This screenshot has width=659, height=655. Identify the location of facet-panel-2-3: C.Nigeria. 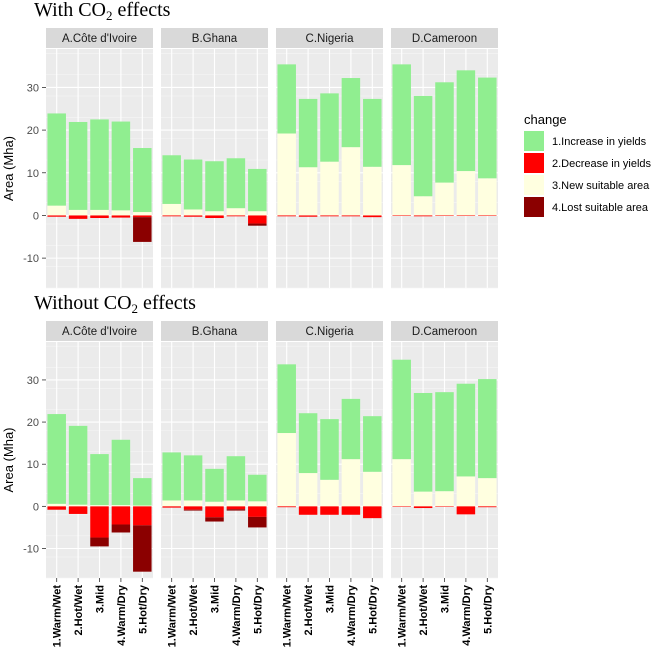
(329, 450).